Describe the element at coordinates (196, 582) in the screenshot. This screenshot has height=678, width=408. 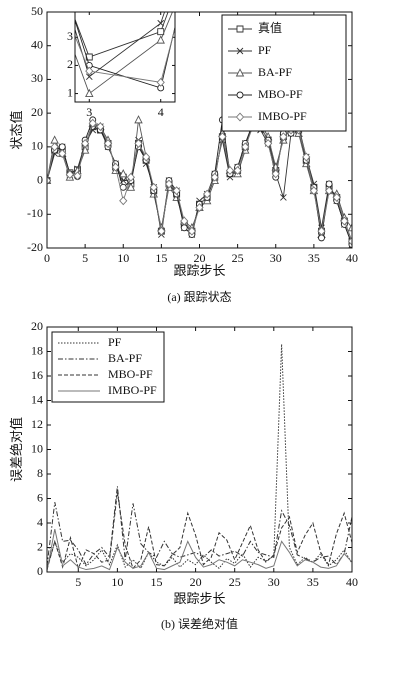
I see `x-tick-label: 20` at that location.